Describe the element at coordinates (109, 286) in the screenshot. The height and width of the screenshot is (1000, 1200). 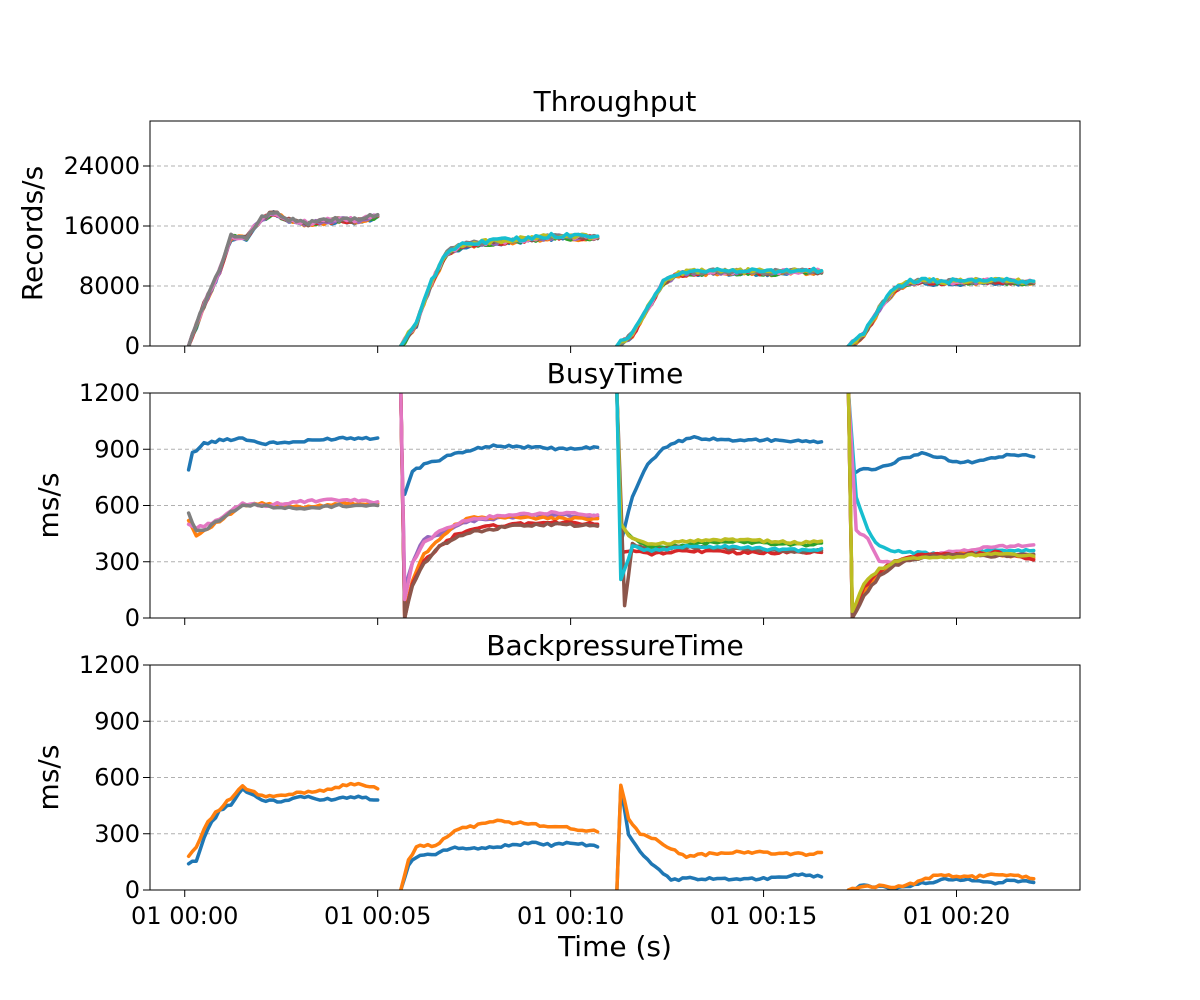
I see `throughput-ytick-label: 8000` at that location.